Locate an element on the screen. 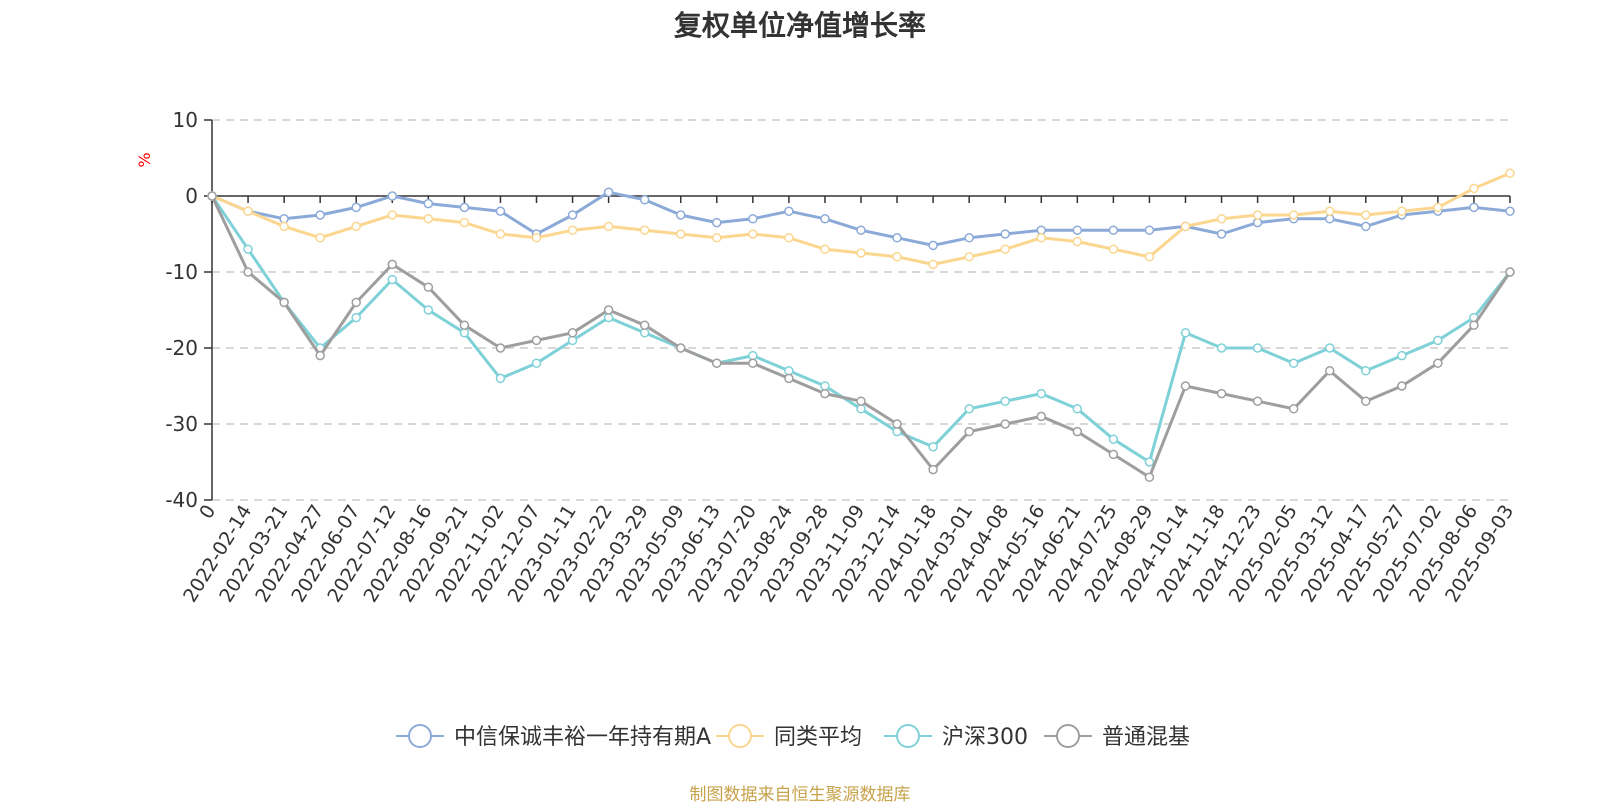 The image size is (1600, 805). legend-item: 普通混基 is located at coordinates (1117, 737).